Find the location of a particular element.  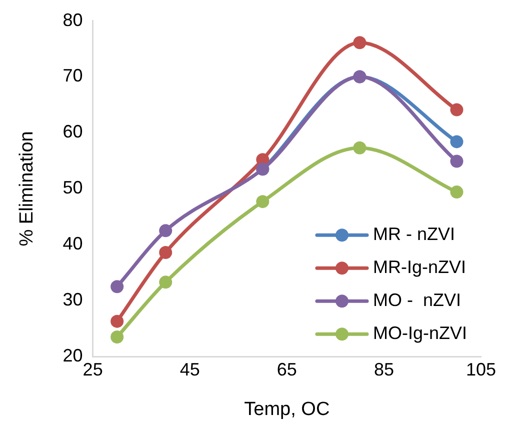

y-tick-label: 70 is located at coordinates (72, 76).